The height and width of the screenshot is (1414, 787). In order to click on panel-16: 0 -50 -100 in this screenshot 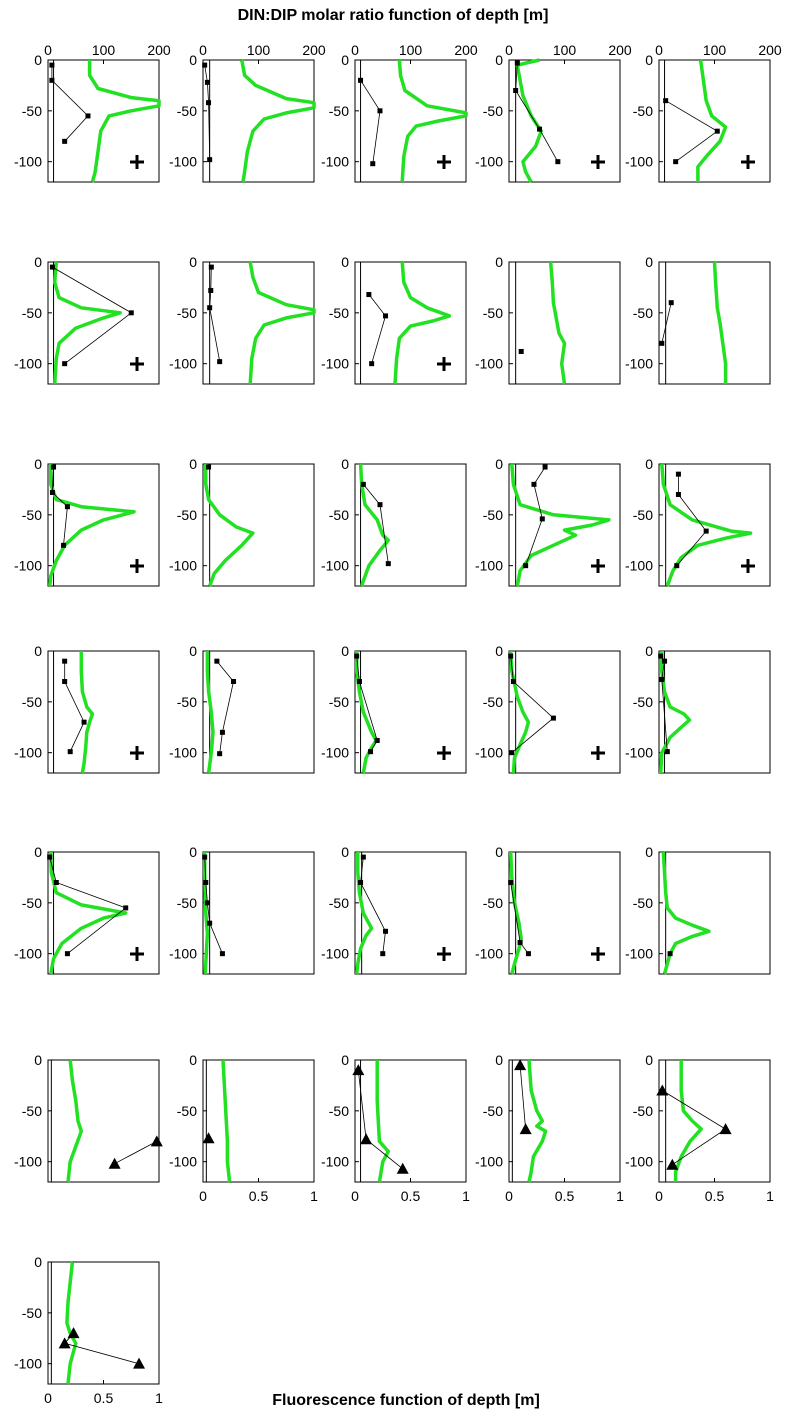, I will do `click(87, 708)`.